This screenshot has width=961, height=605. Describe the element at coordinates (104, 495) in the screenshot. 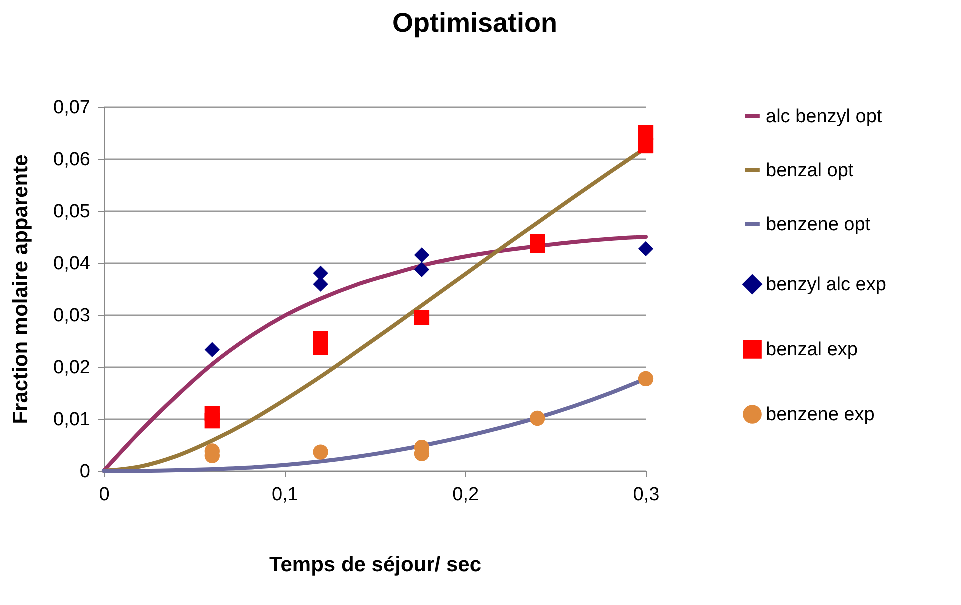

I see `x-tick-label: 0` at that location.